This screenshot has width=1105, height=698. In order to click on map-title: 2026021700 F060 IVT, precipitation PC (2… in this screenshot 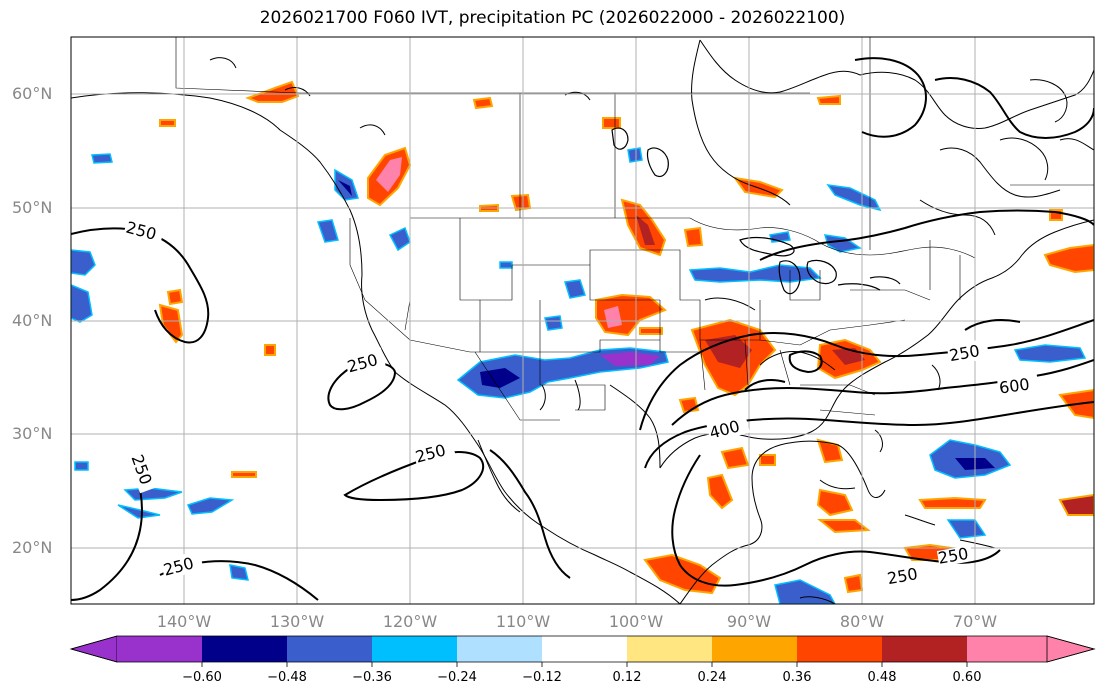, I will do `click(552, 18)`.